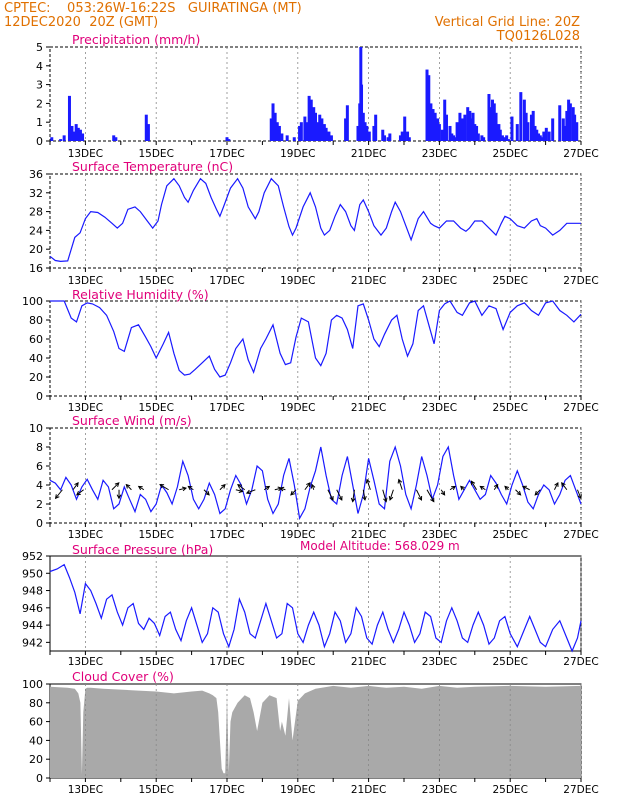 Image resolution: width=618 pixels, height=804 pixels. I want to click on y-tick-label: 2, so click(39, 504).